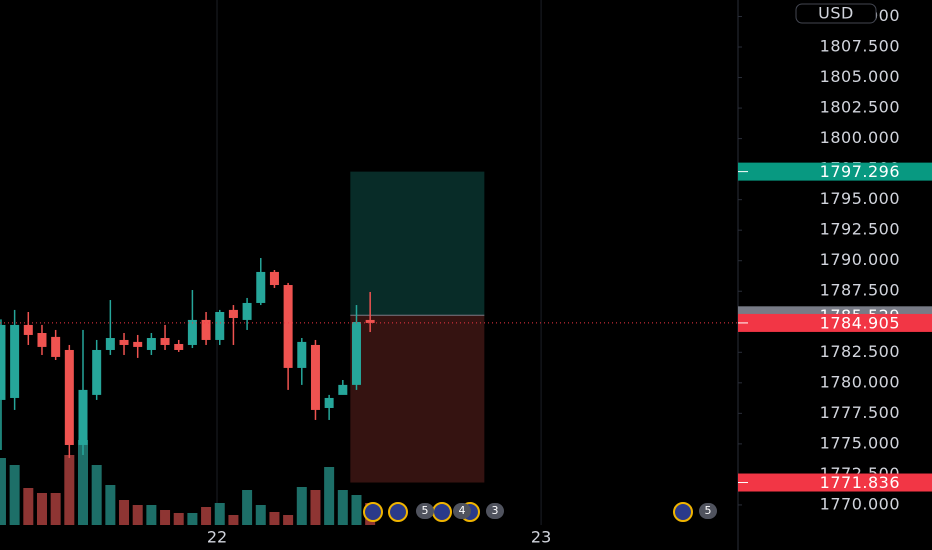 This screenshot has height=550, width=932. I want to click on y-tick-label: 1800.000, so click(860, 137).